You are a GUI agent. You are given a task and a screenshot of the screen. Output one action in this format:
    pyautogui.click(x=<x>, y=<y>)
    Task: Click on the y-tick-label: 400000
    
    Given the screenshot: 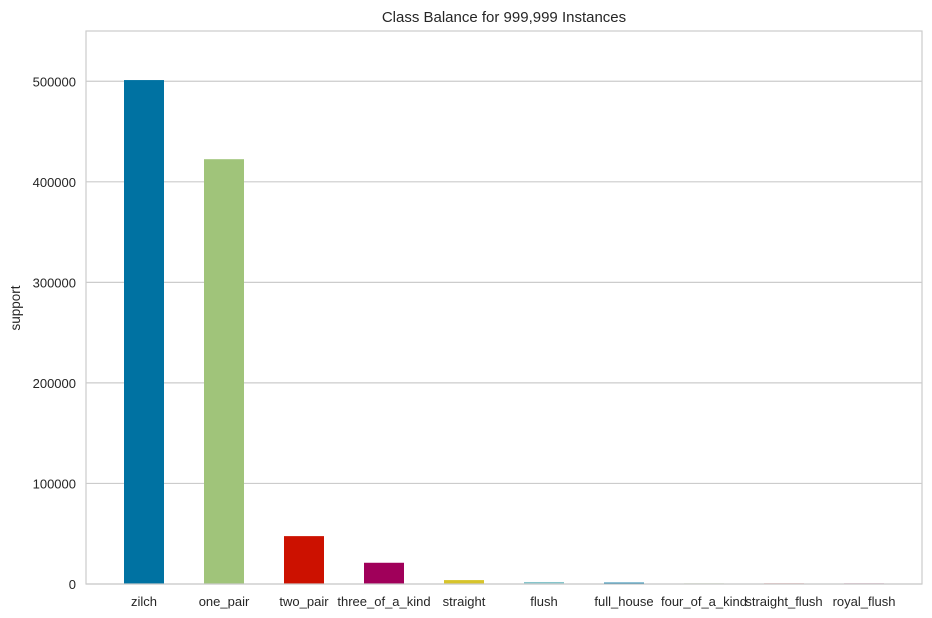 What is the action you would take?
    pyautogui.click(x=54, y=182)
    